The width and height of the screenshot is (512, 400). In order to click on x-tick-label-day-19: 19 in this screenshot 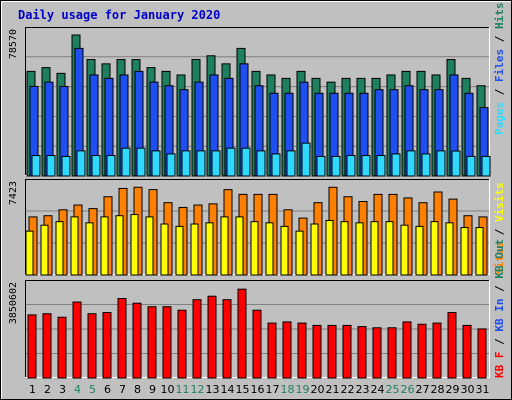, I will do `click(303, 389)`.